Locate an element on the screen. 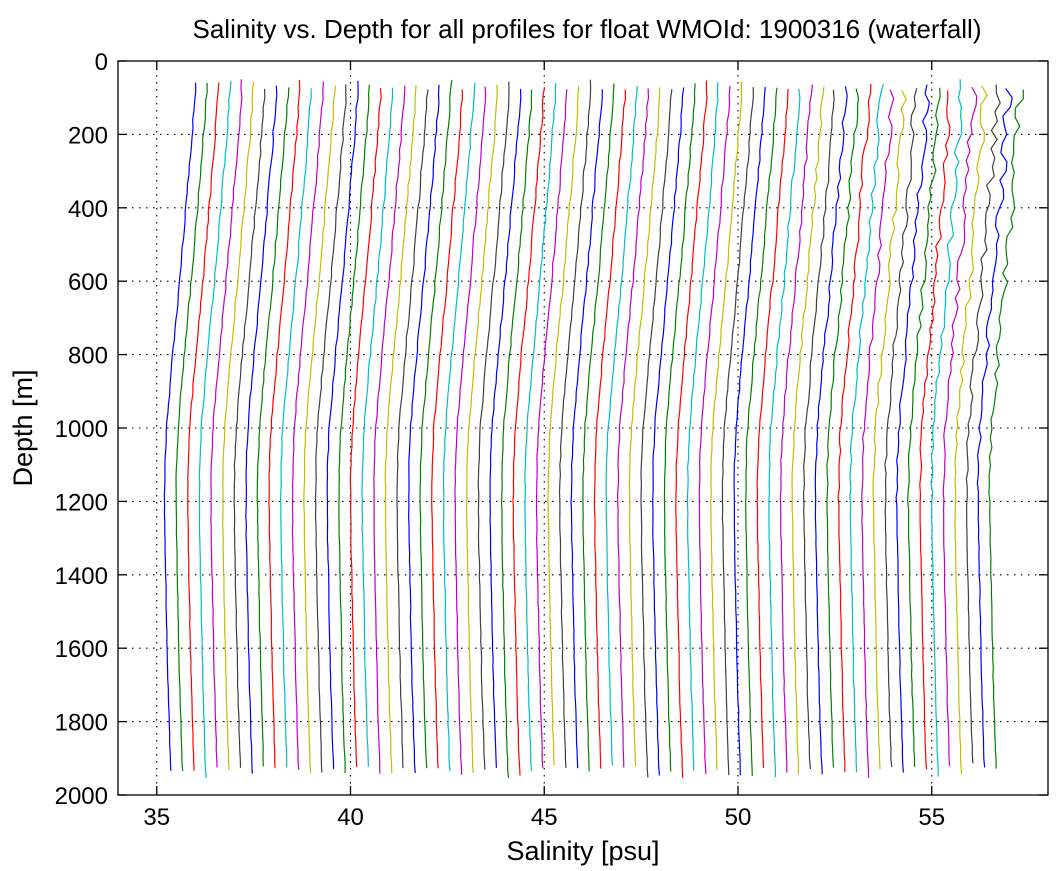 This screenshot has height=871, width=1056. x-axis-label: Salinity [psu] is located at coordinates (582, 851).